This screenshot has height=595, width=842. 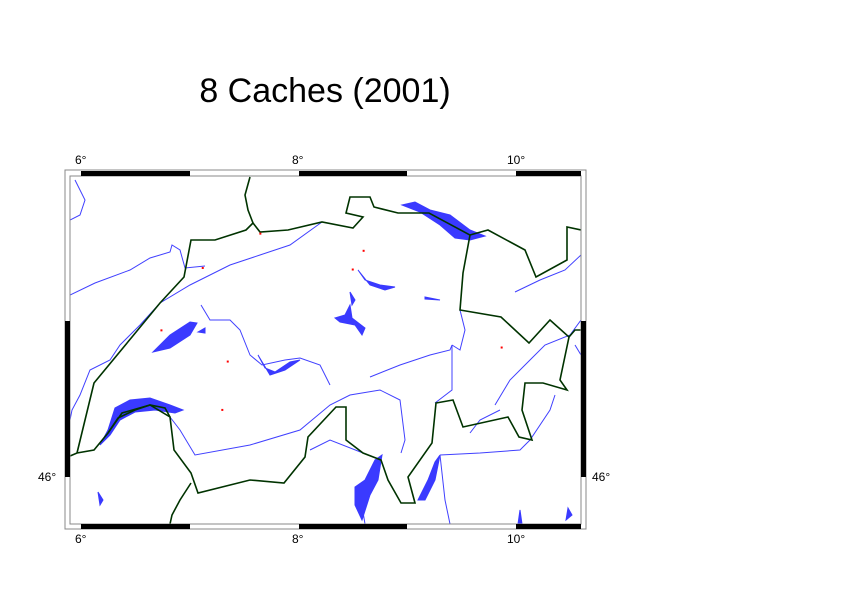 What do you see at coordinates (180, 503) in the screenshot?
I see `italy-france-border` at bounding box center [180, 503].